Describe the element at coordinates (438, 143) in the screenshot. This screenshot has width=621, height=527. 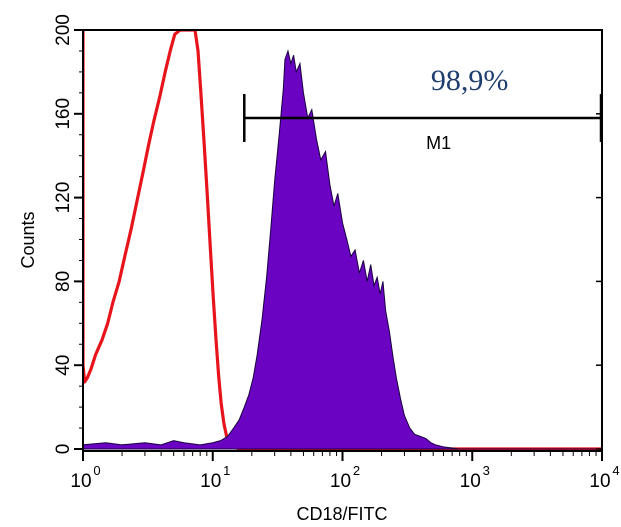
I see `gate-name-label: M1` at that location.